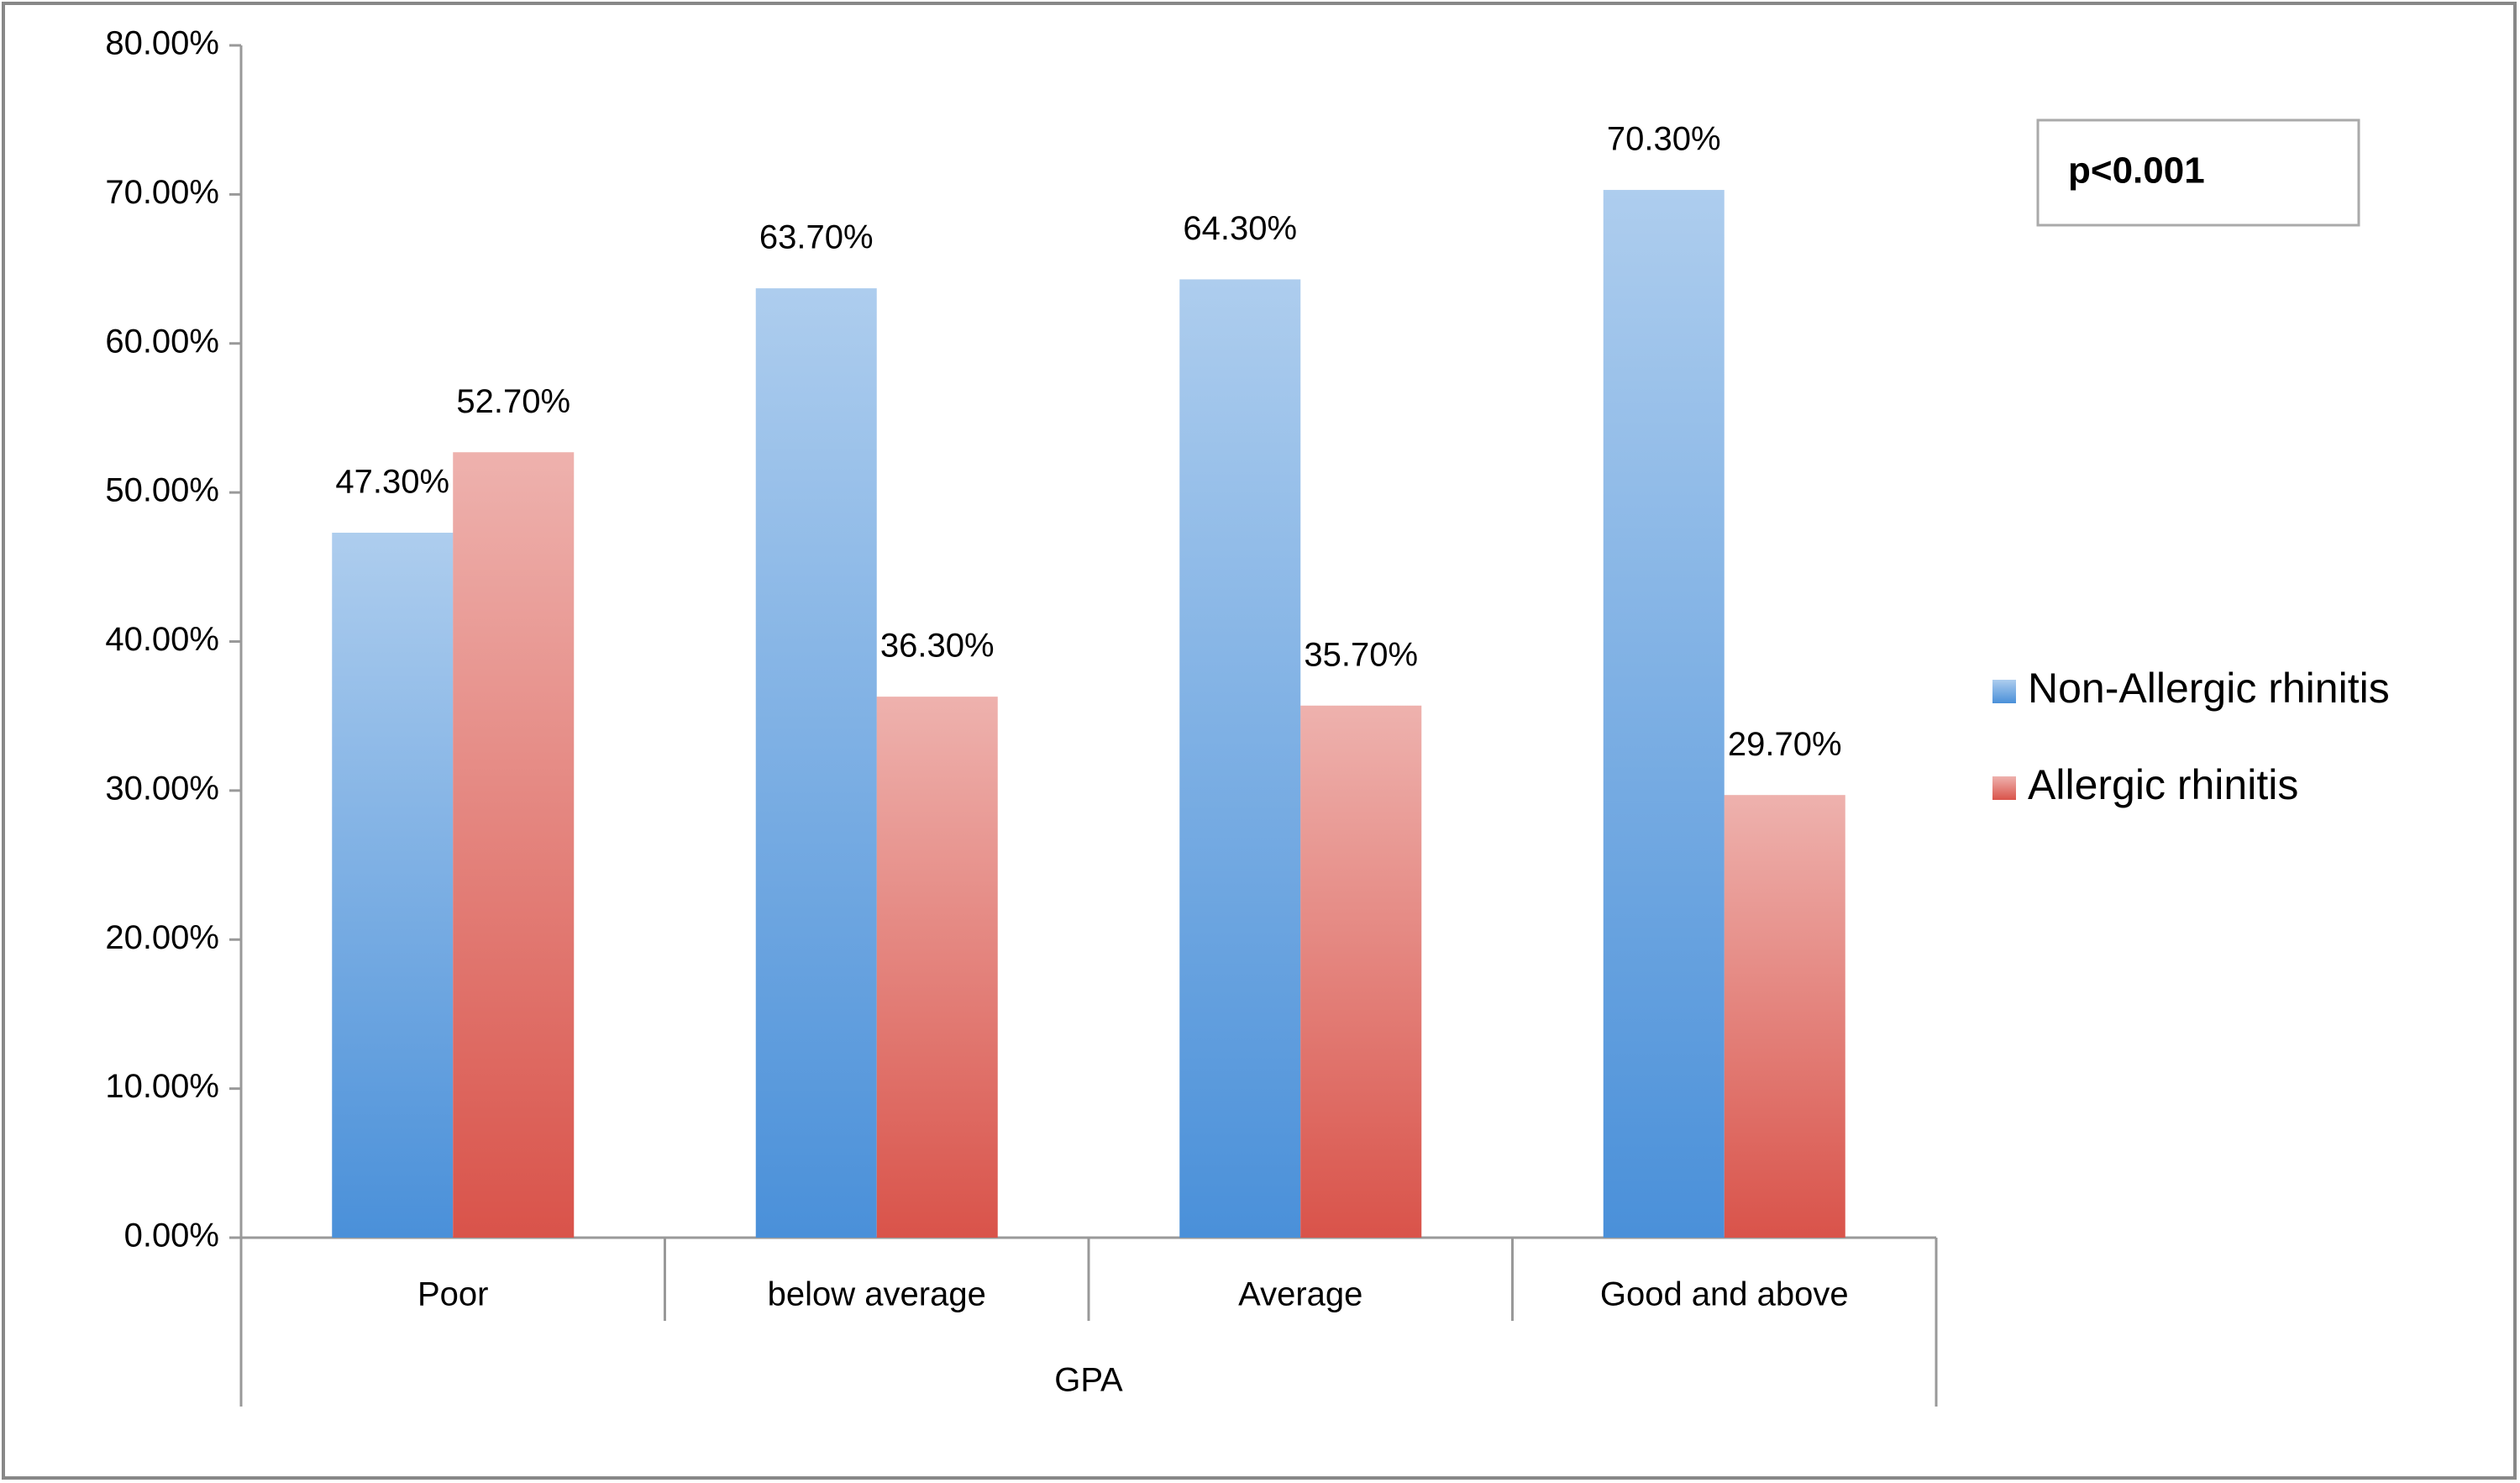 The width and height of the screenshot is (2520, 1483). What do you see at coordinates (162, 43) in the screenshot?
I see `y-tick-label: 80.00%` at bounding box center [162, 43].